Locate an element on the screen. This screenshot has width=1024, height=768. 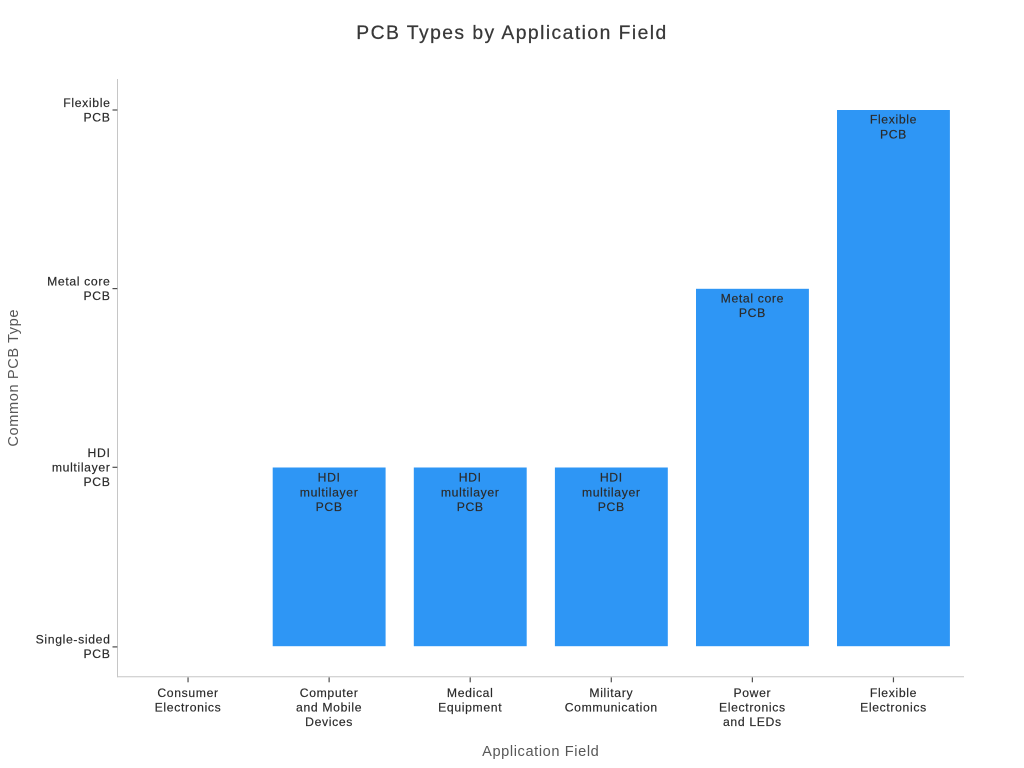
svg-text: Application Field is located at coordinates (540, 752).